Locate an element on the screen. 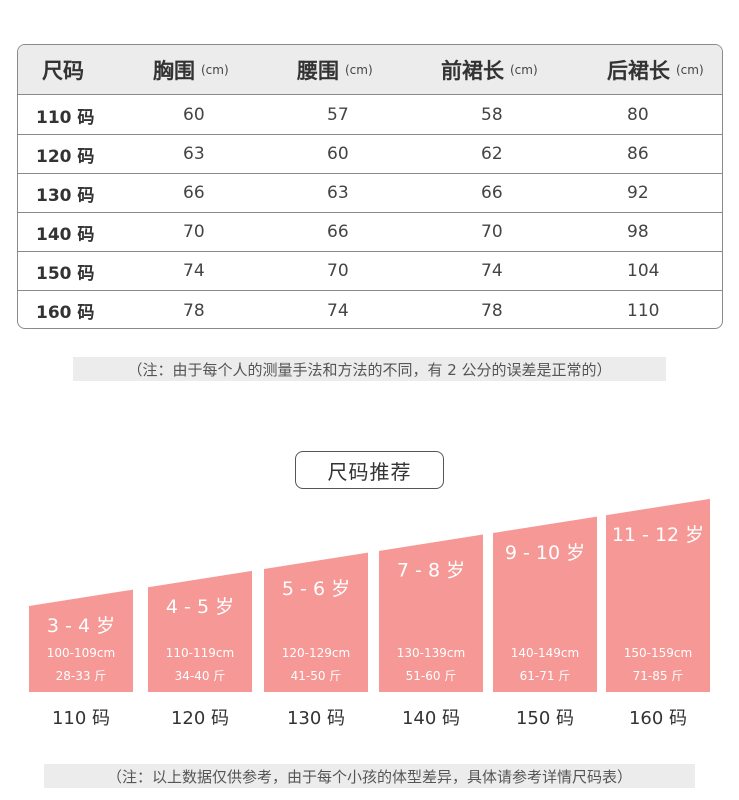  age-range: 7 - 8 岁 is located at coordinates (431, 571).